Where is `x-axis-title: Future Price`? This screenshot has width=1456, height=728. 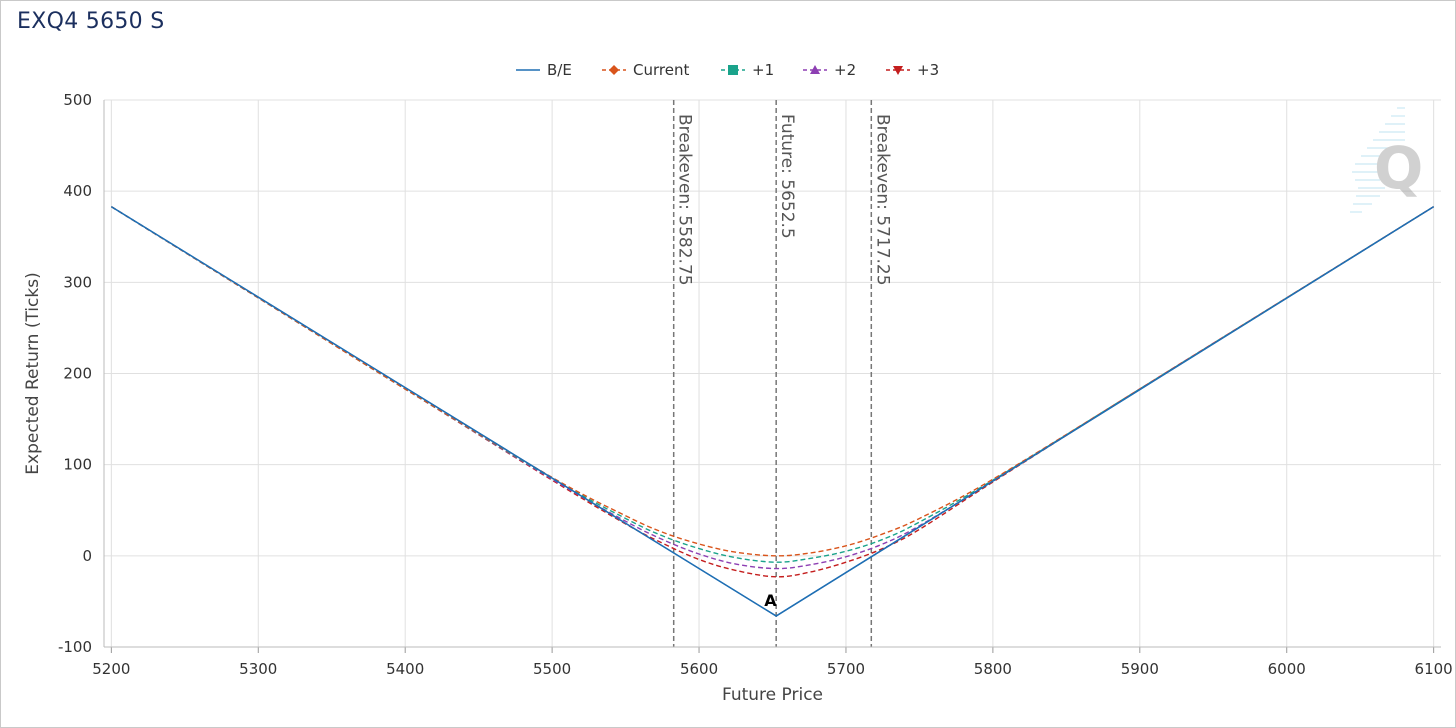
x-axis-title: Future Price is located at coordinates (772, 695).